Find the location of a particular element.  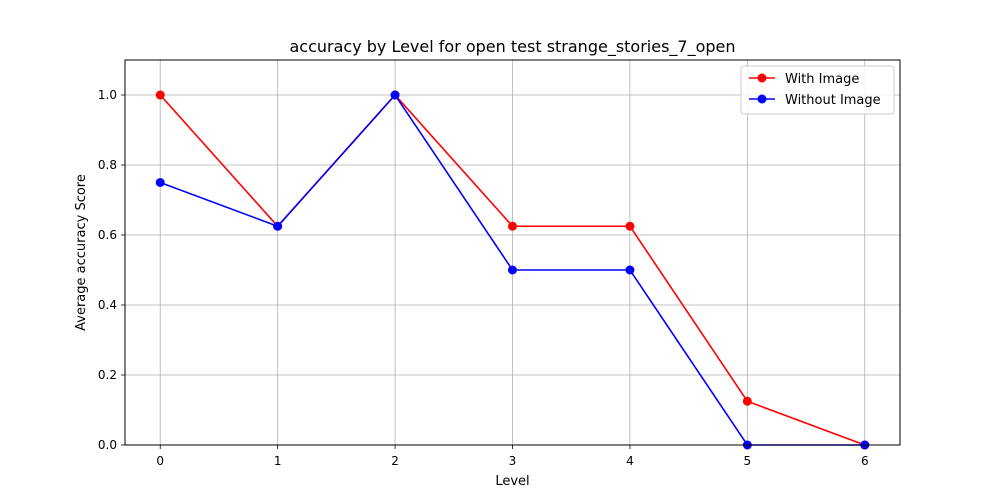

legend-item-without-image: Without Image is located at coordinates (815, 100).